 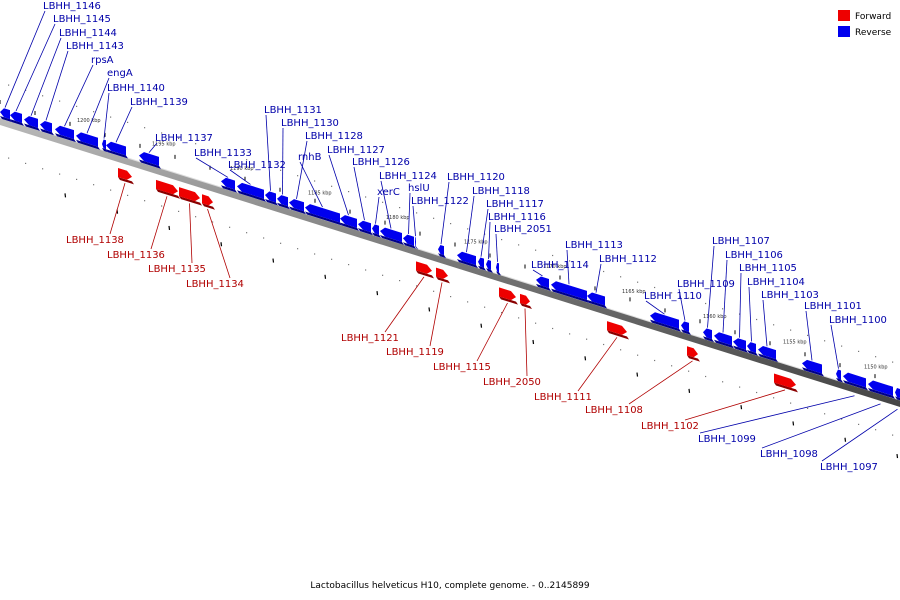 What do you see at coordinates (408, 176) in the screenshot?
I see `gene-label-lbhh-1124: LBHH_1124` at bounding box center [408, 176].